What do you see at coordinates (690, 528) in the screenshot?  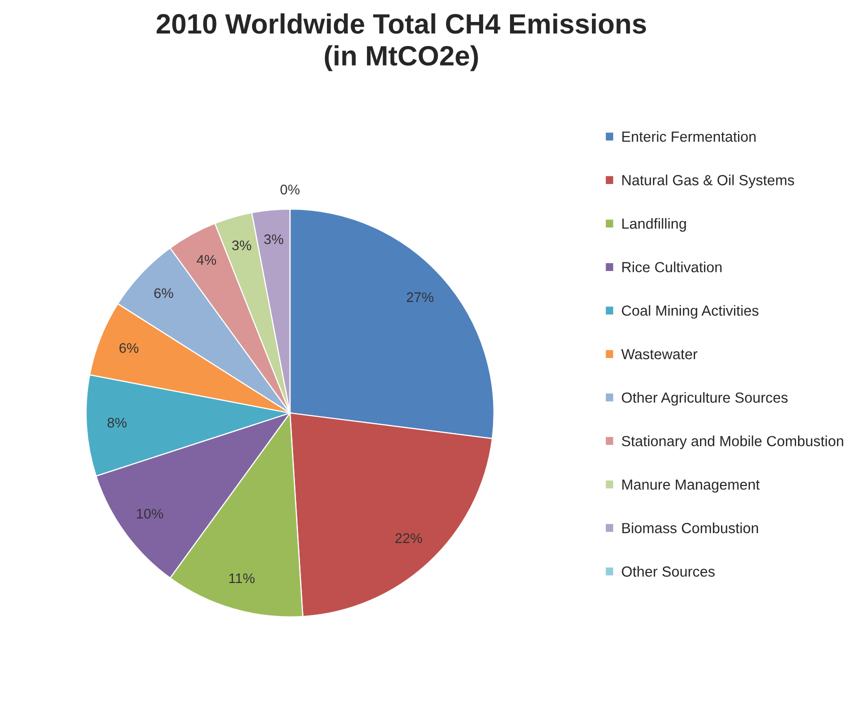 I see `legend-label: Biomass Combustion` at bounding box center [690, 528].